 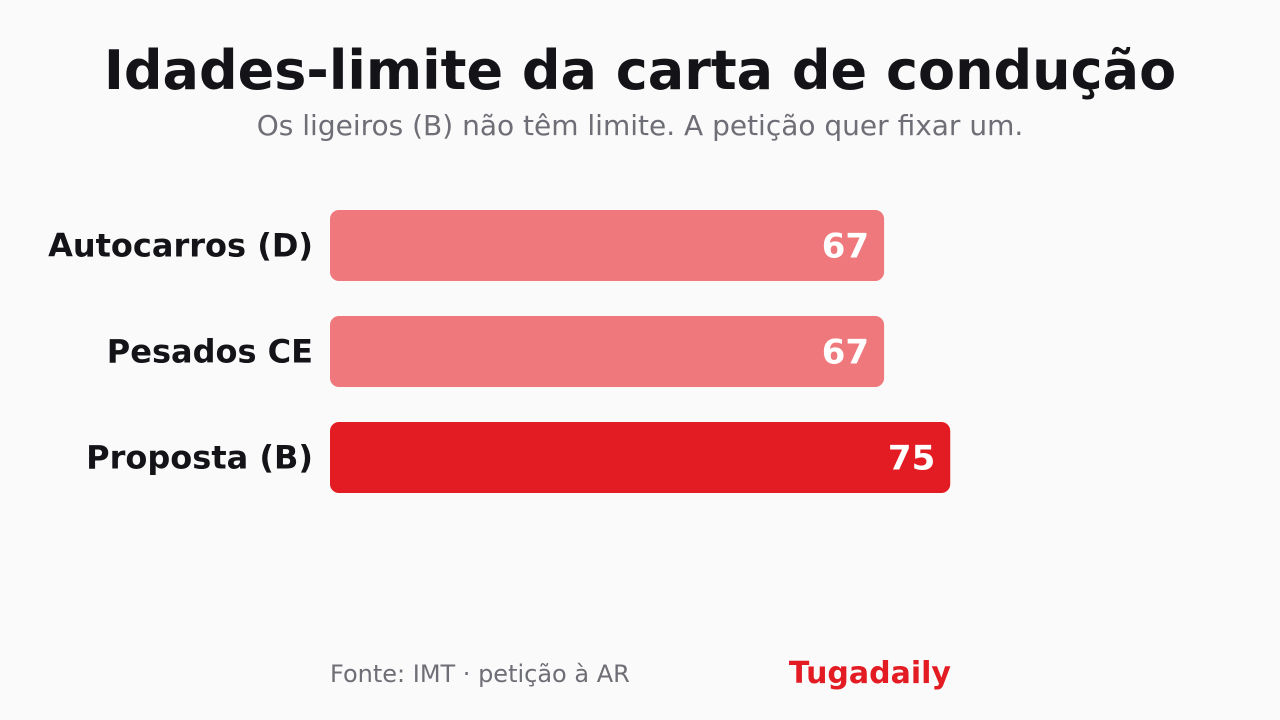 What do you see at coordinates (480, 674) in the screenshot?
I see `source-note: Fonte: IMT · petição à AR` at bounding box center [480, 674].